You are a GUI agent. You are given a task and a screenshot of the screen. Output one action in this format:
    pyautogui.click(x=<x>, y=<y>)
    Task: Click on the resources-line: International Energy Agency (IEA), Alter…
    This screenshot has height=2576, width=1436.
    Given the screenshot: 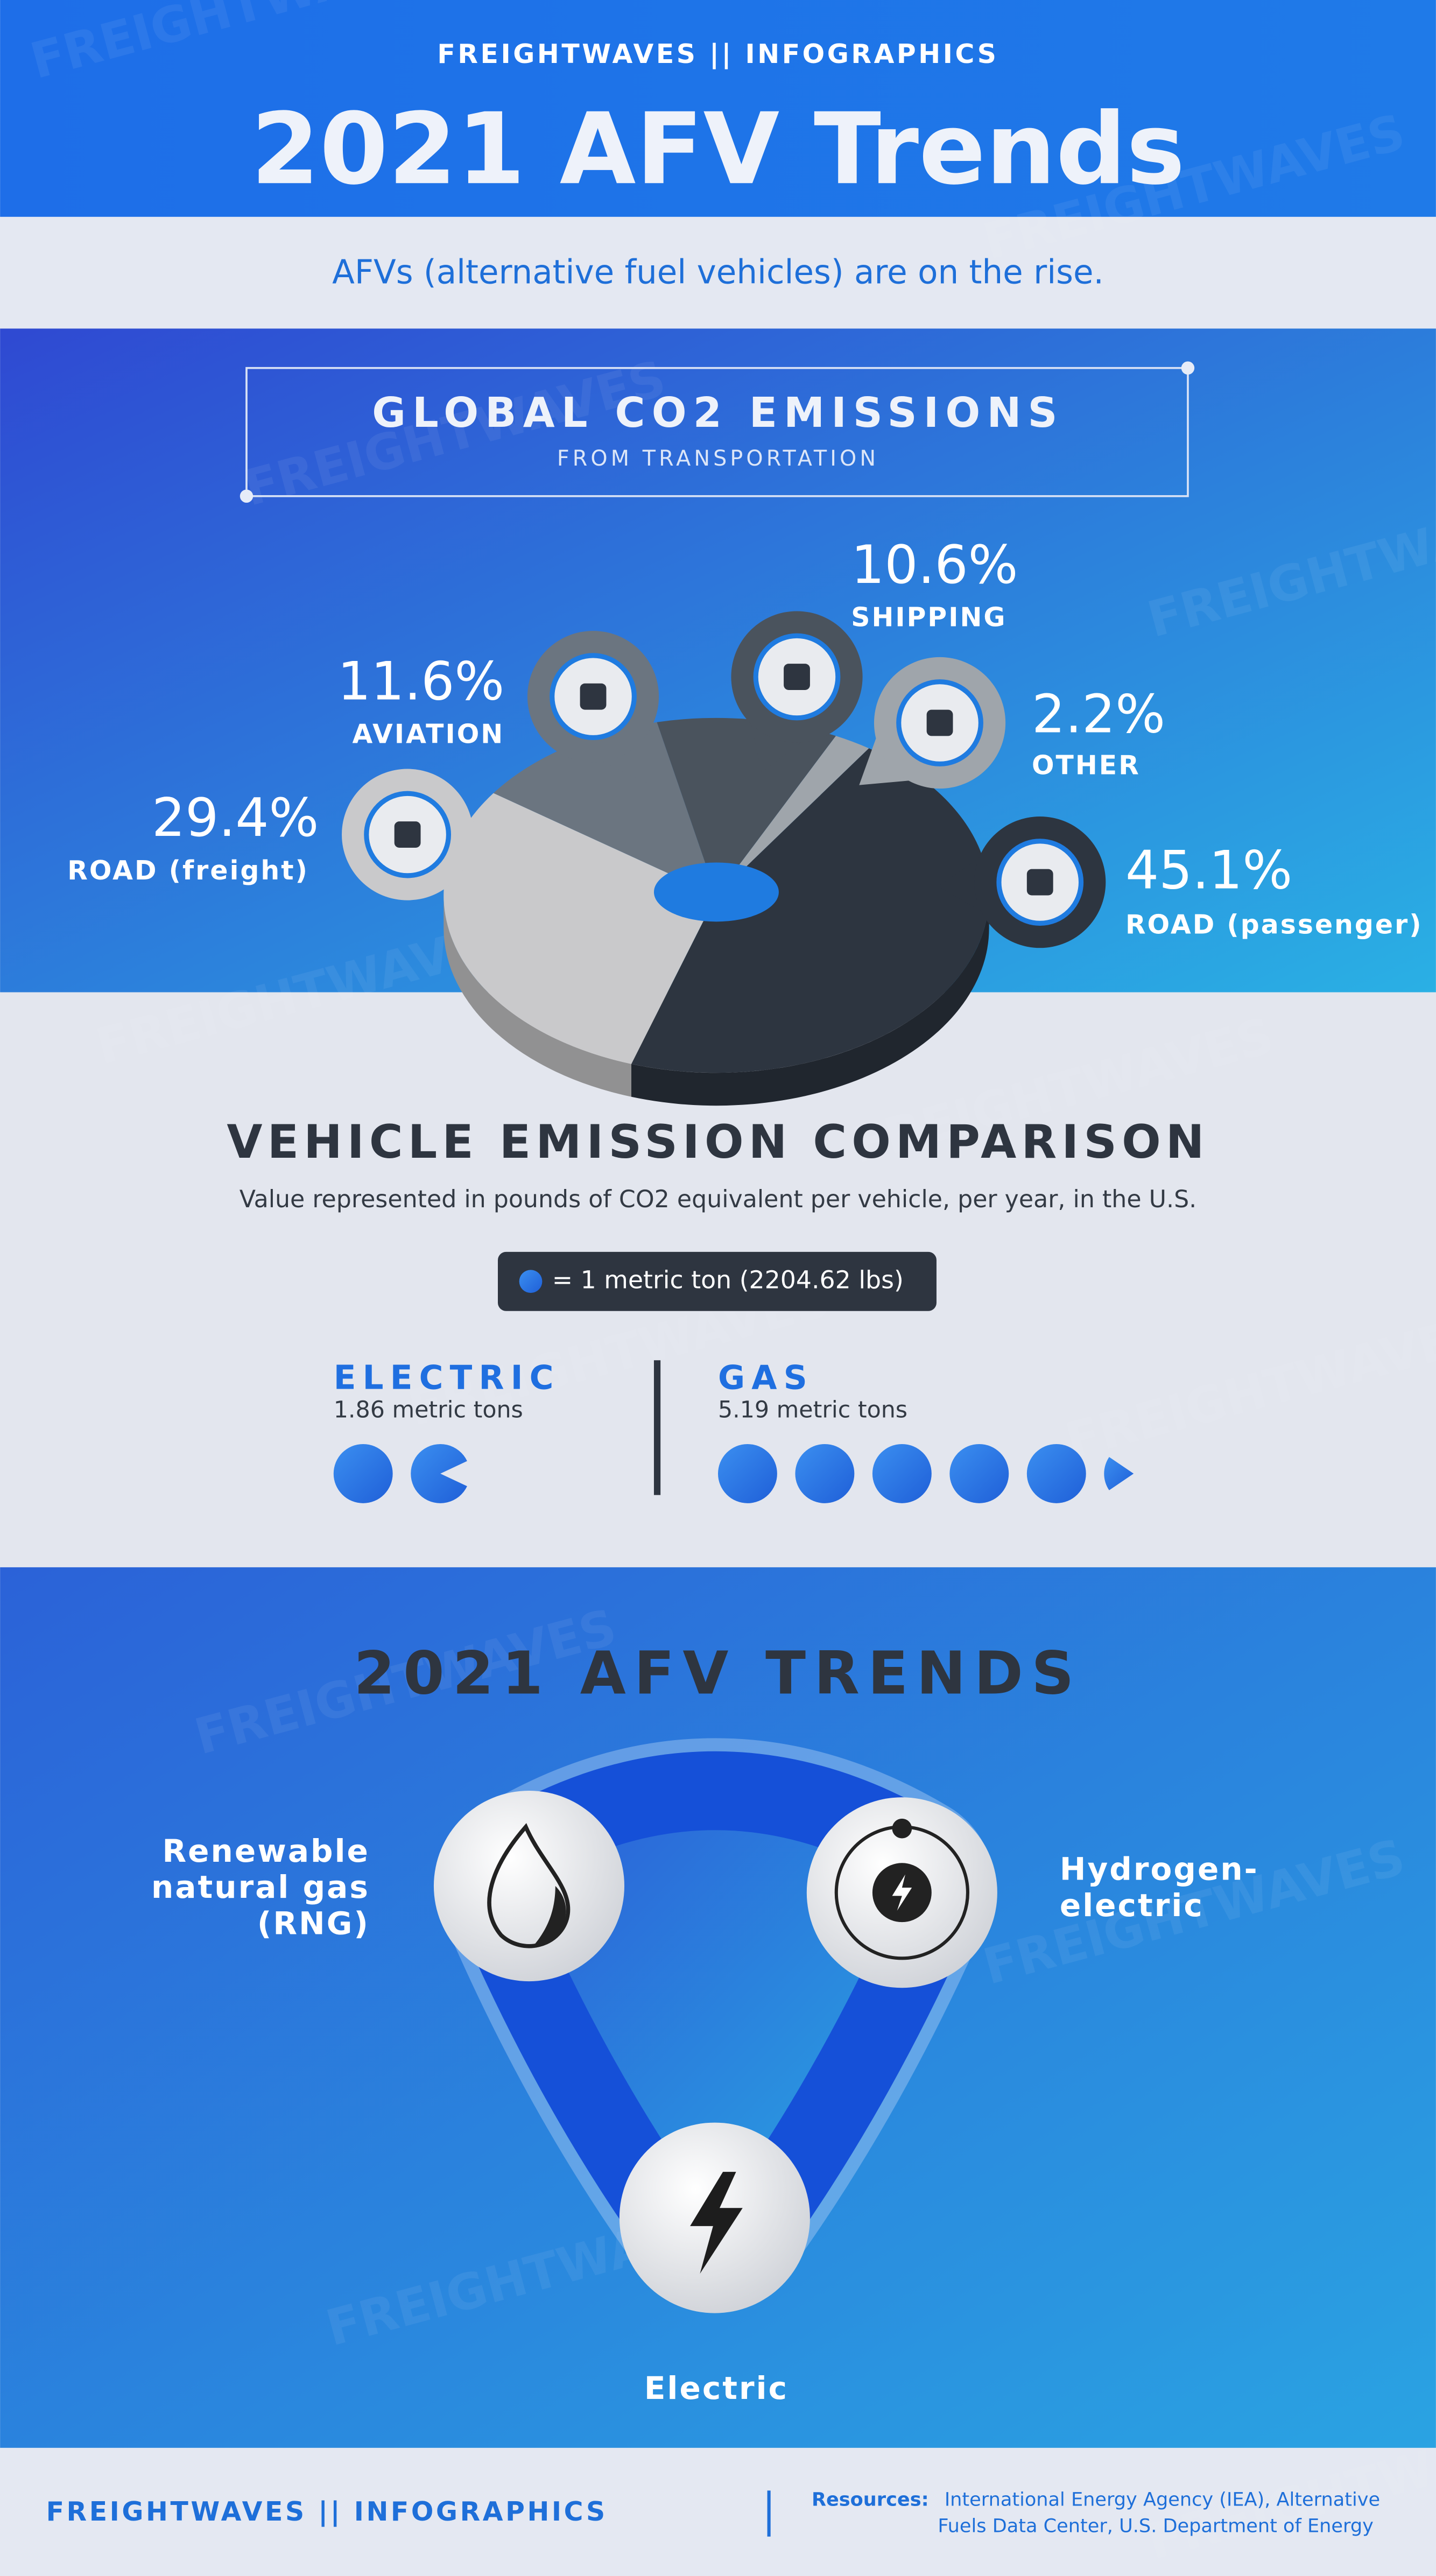 What is the action you would take?
    pyautogui.click(x=1162, y=2500)
    